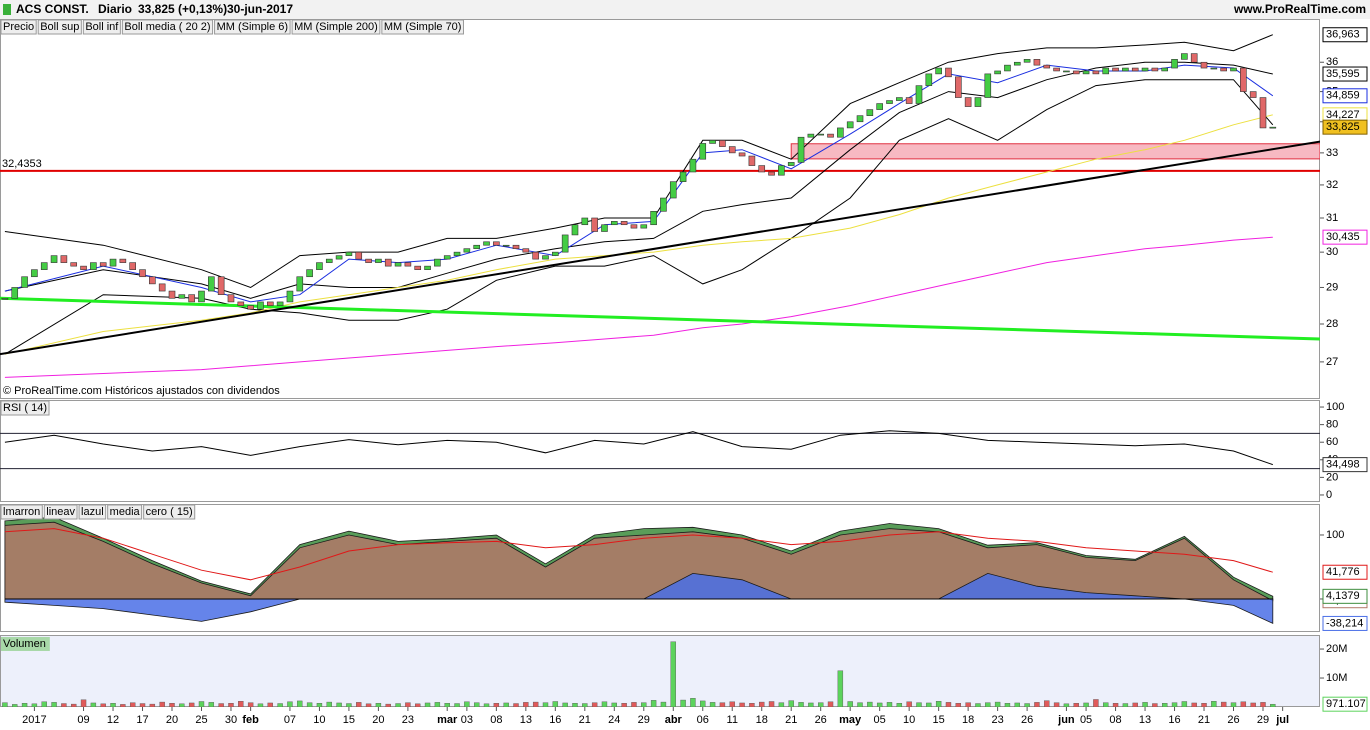 The height and width of the screenshot is (730, 1370). I want to click on value-tag-label: 36,963, so click(1343, 35).